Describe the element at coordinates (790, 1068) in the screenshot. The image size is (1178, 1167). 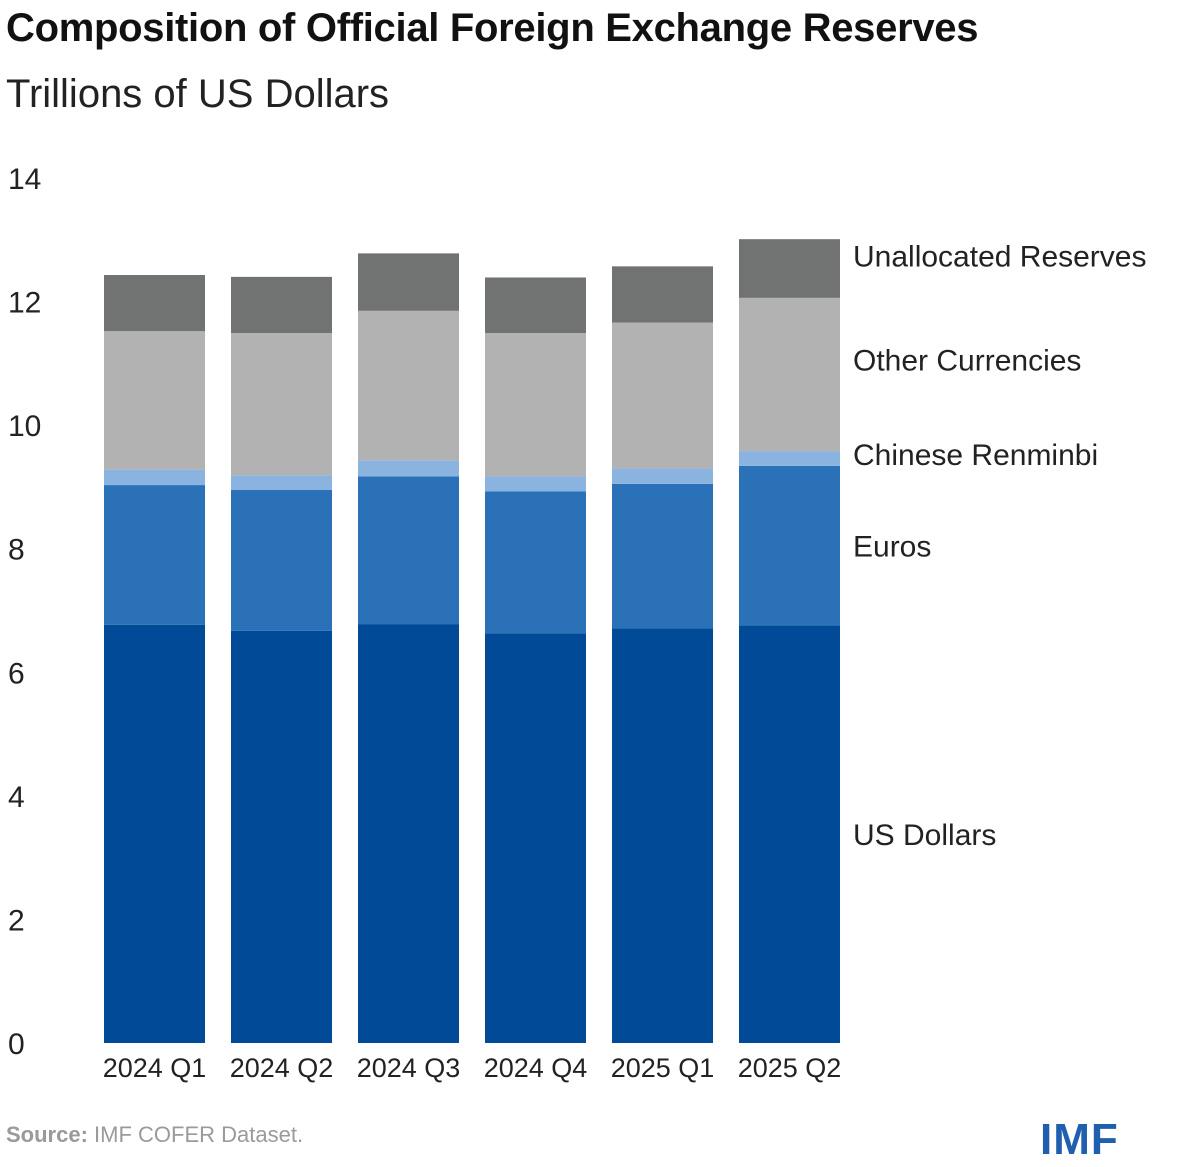
I see `x-tick-label: 2025 Q2` at that location.